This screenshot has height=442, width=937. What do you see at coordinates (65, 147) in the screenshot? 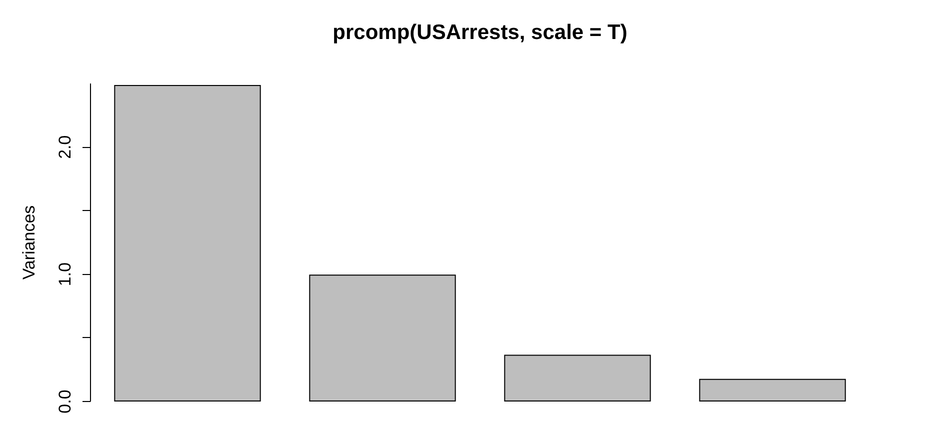
I see `y-tick-label: 2.0` at bounding box center [65, 147].